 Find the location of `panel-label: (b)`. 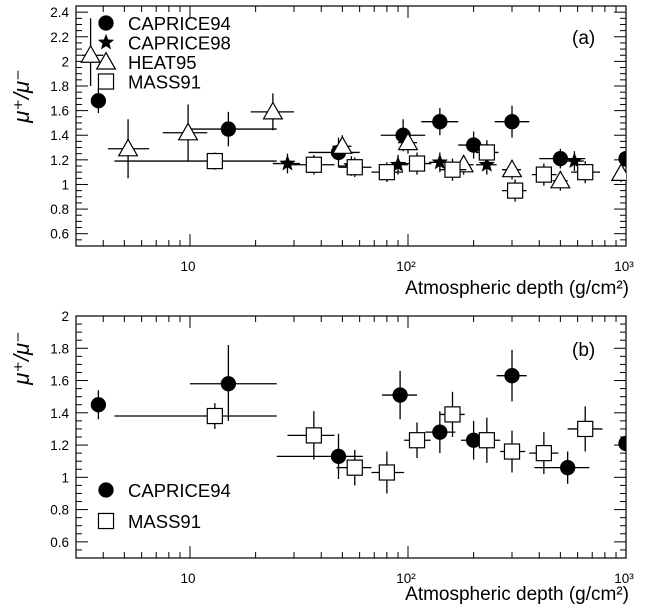

panel-label: (b) is located at coordinates (583, 350).